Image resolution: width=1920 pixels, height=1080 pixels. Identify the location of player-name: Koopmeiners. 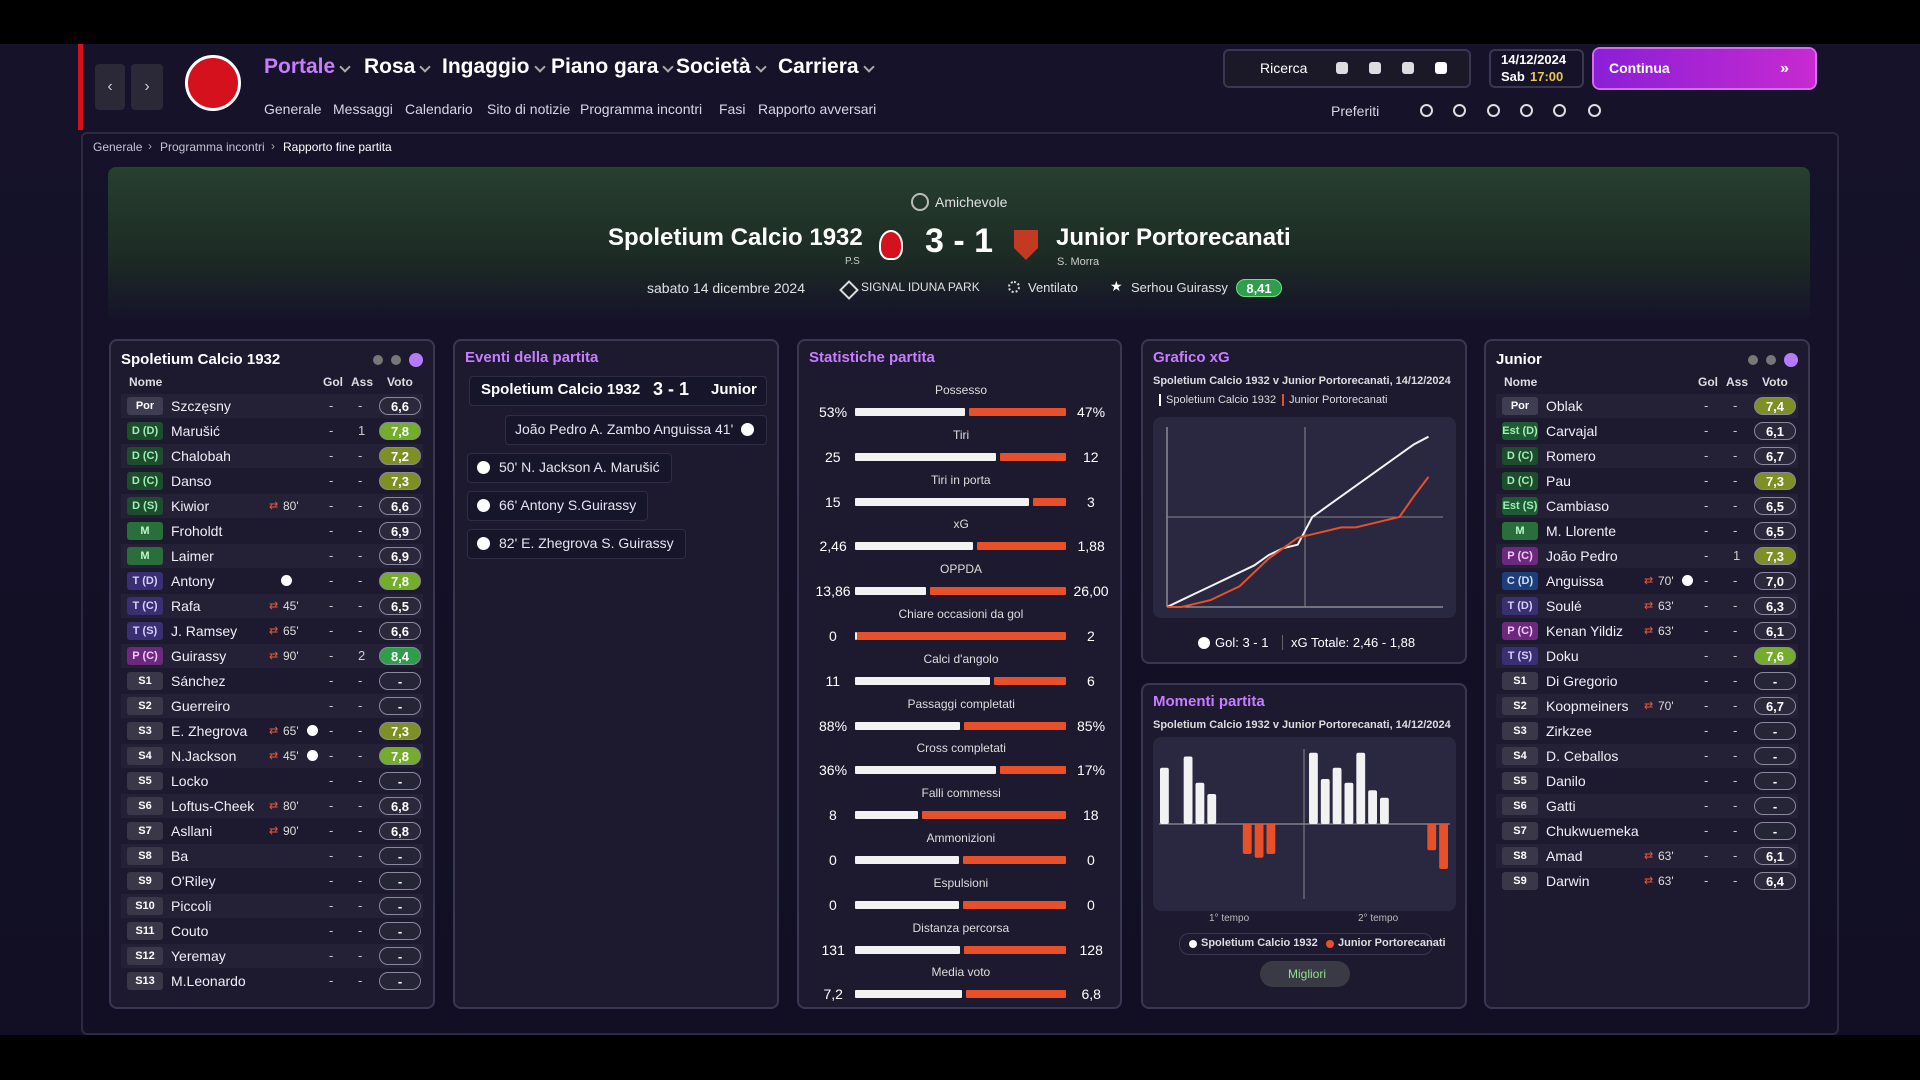
(1587, 706).